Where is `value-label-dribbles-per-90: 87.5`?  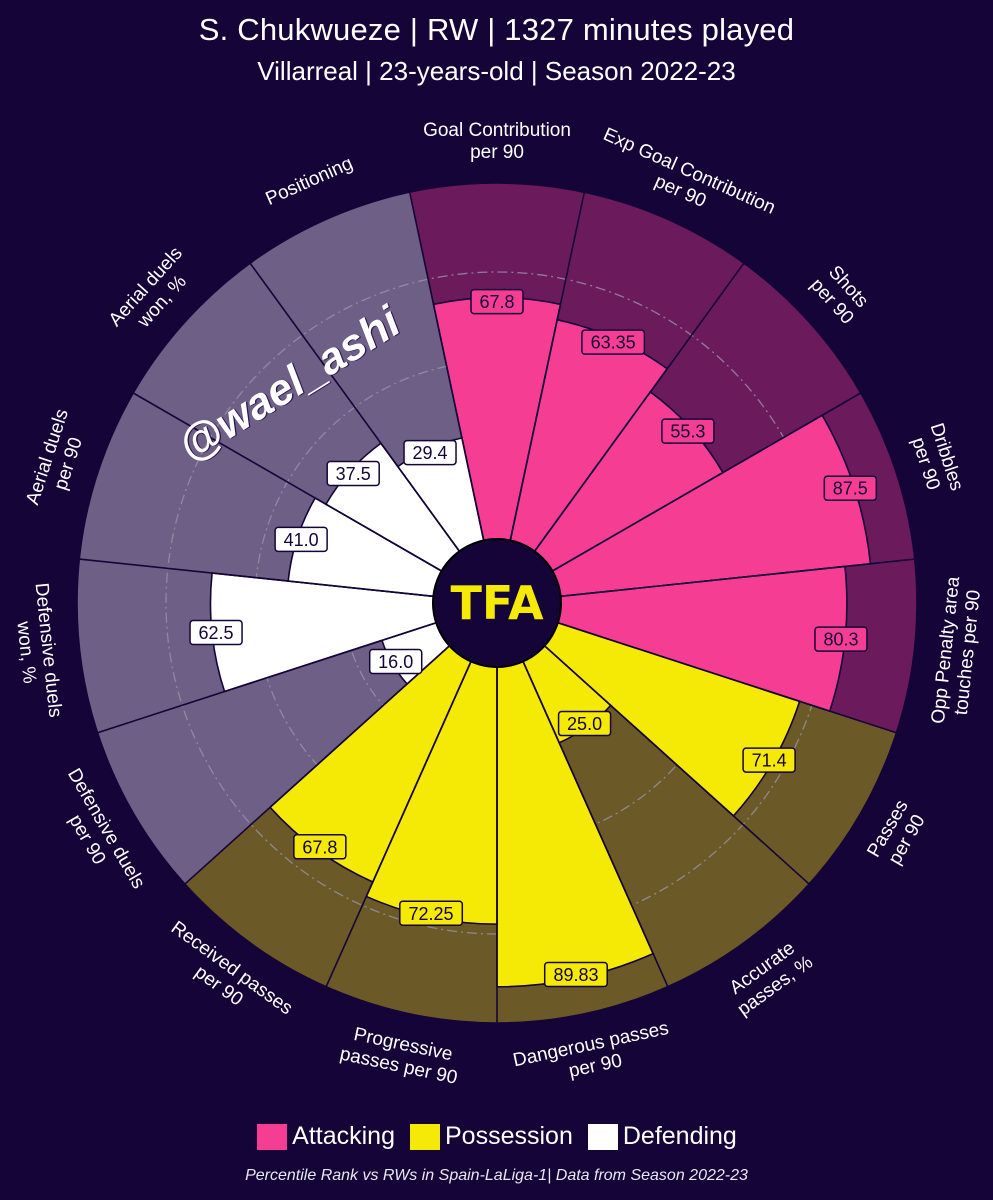
value-label-dribbles-per-90: 87.5 is located at coordinates (850, 488).